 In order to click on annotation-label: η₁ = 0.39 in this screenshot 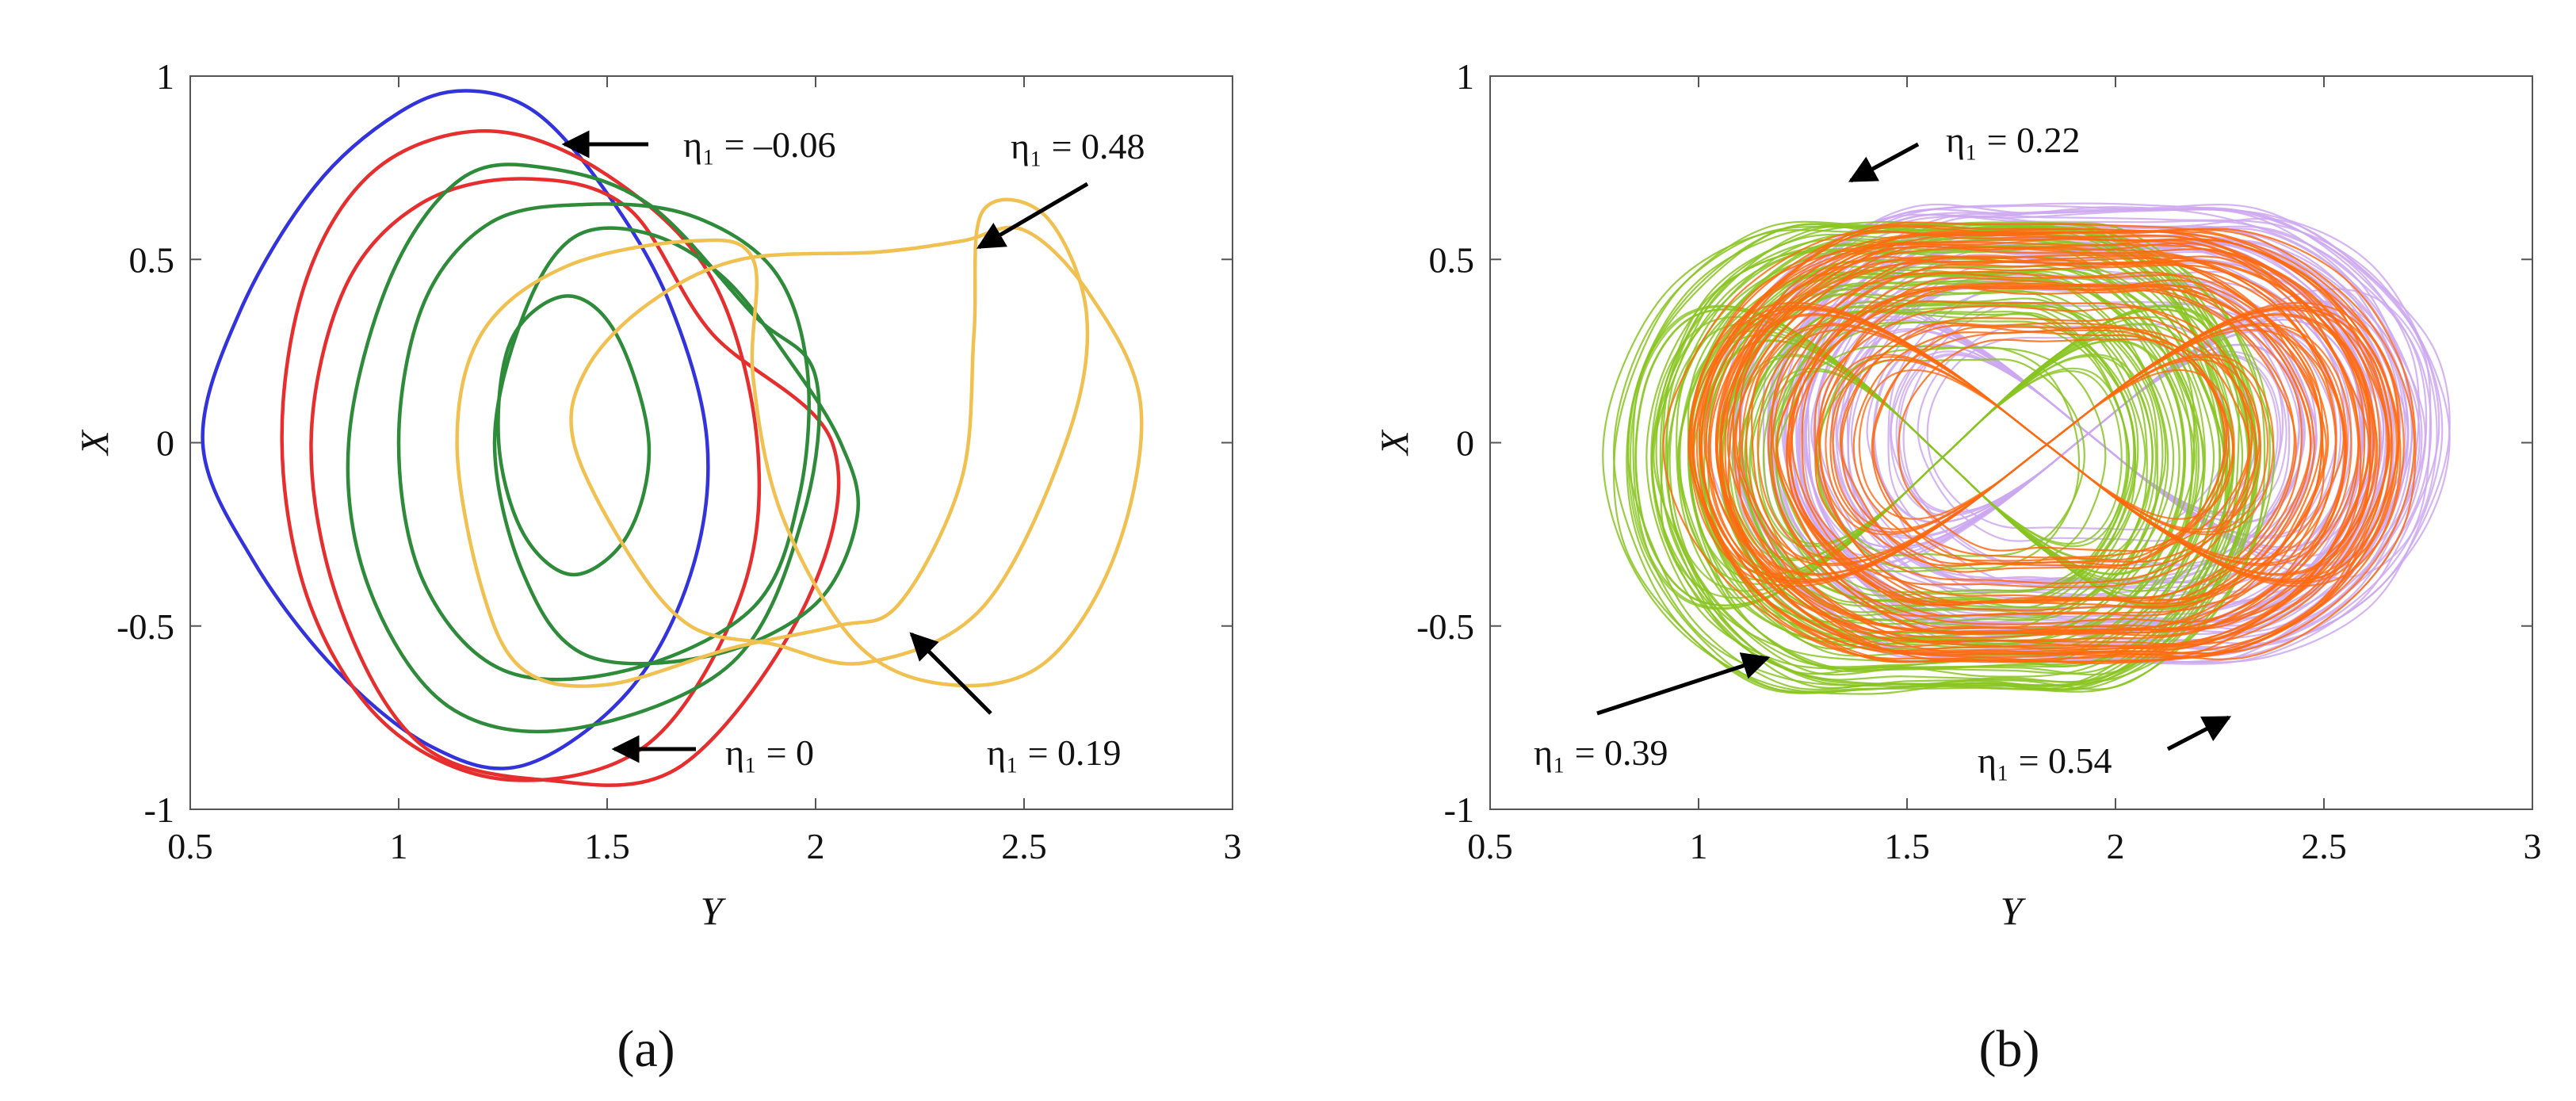, I will do `click(1601, 752)`.